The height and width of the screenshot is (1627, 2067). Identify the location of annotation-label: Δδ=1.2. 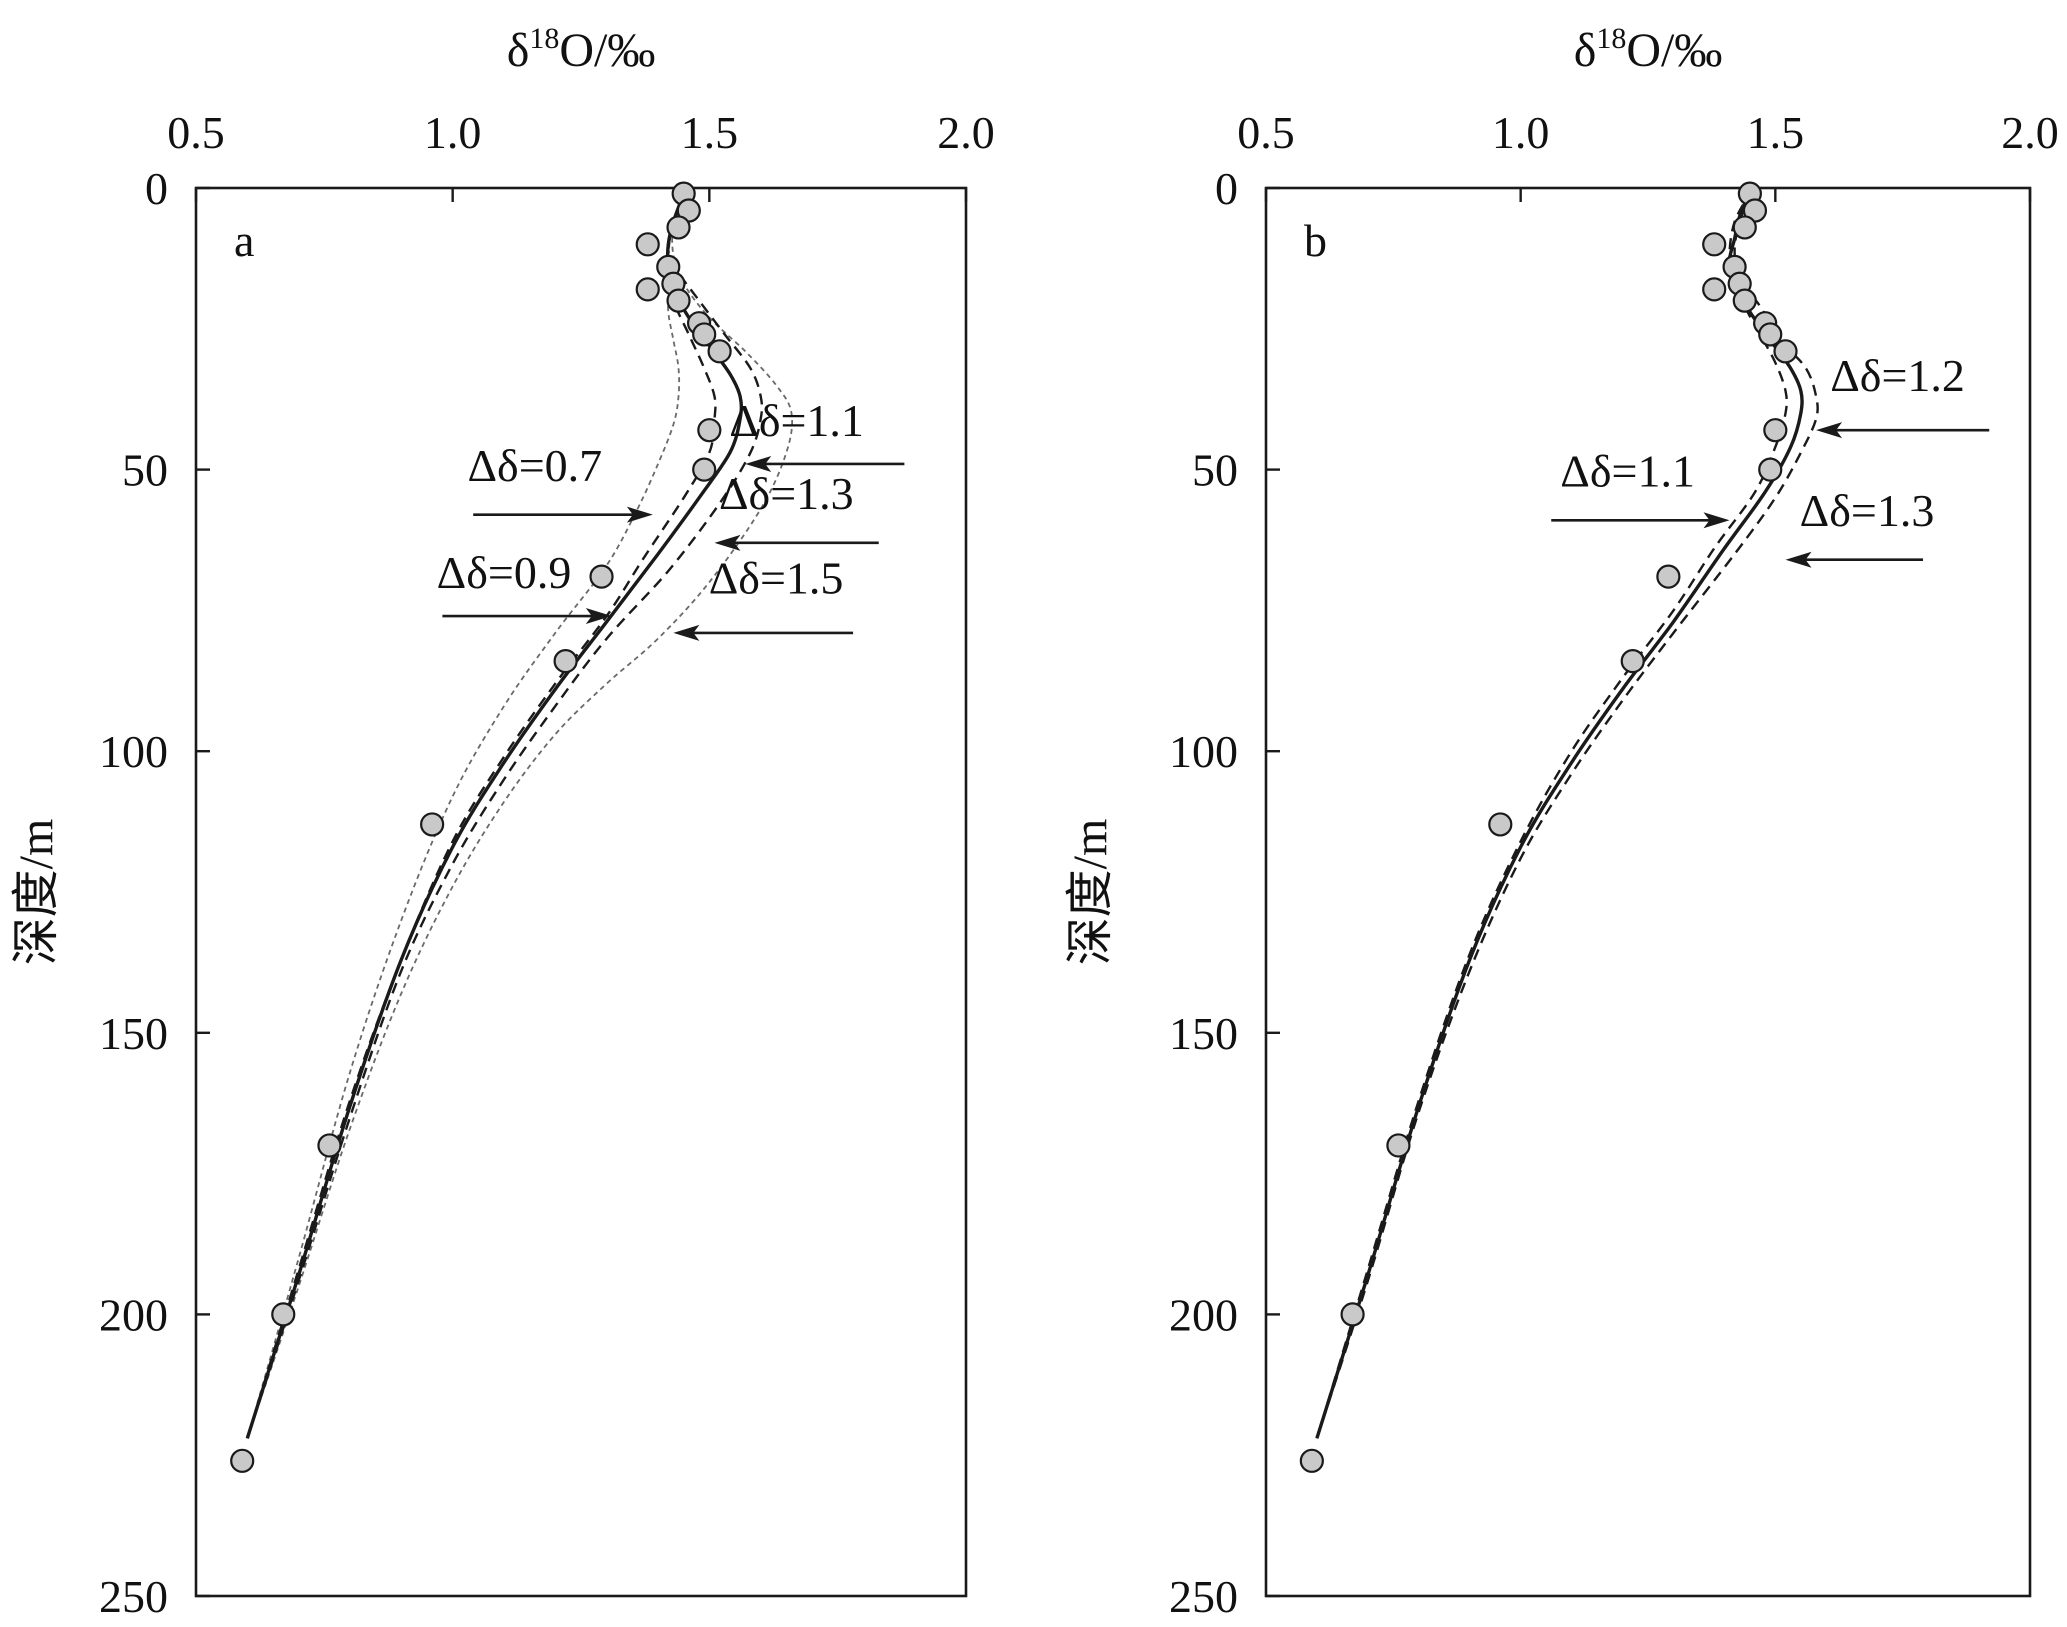
(1897, 375).